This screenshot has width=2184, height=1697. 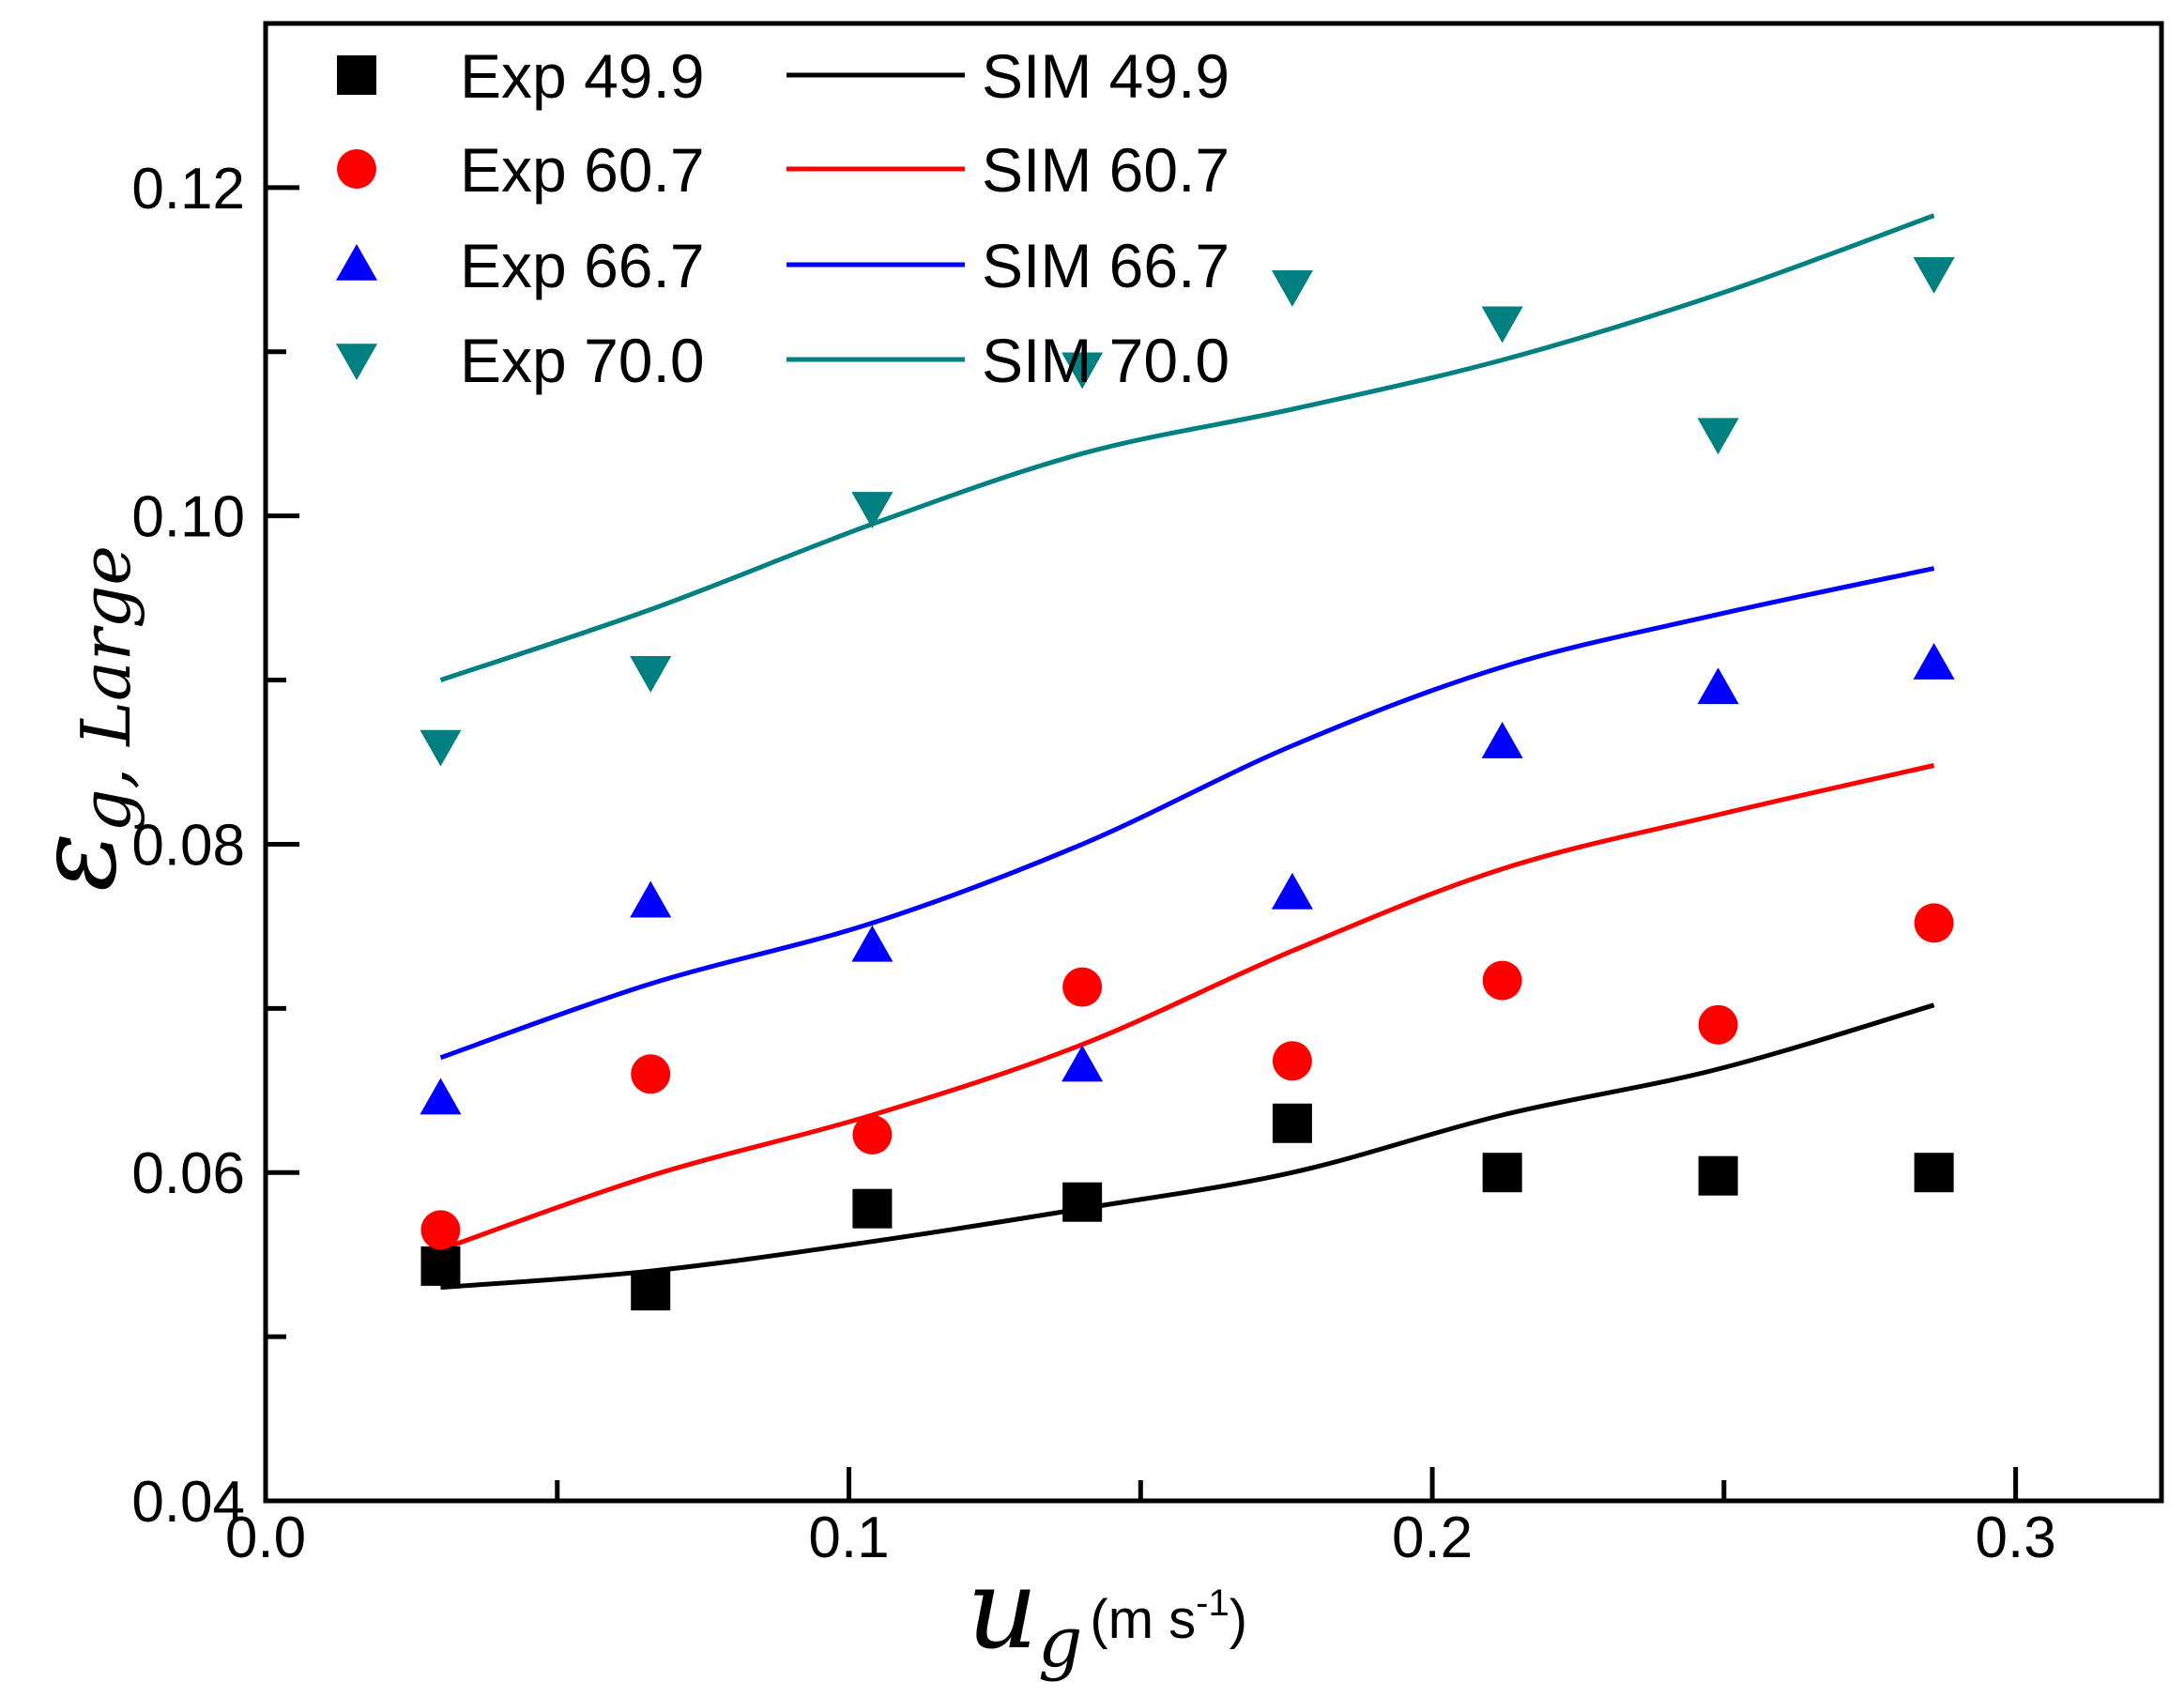 I want to click on y-tick-label: 0.12, so click(x=188, y=189).